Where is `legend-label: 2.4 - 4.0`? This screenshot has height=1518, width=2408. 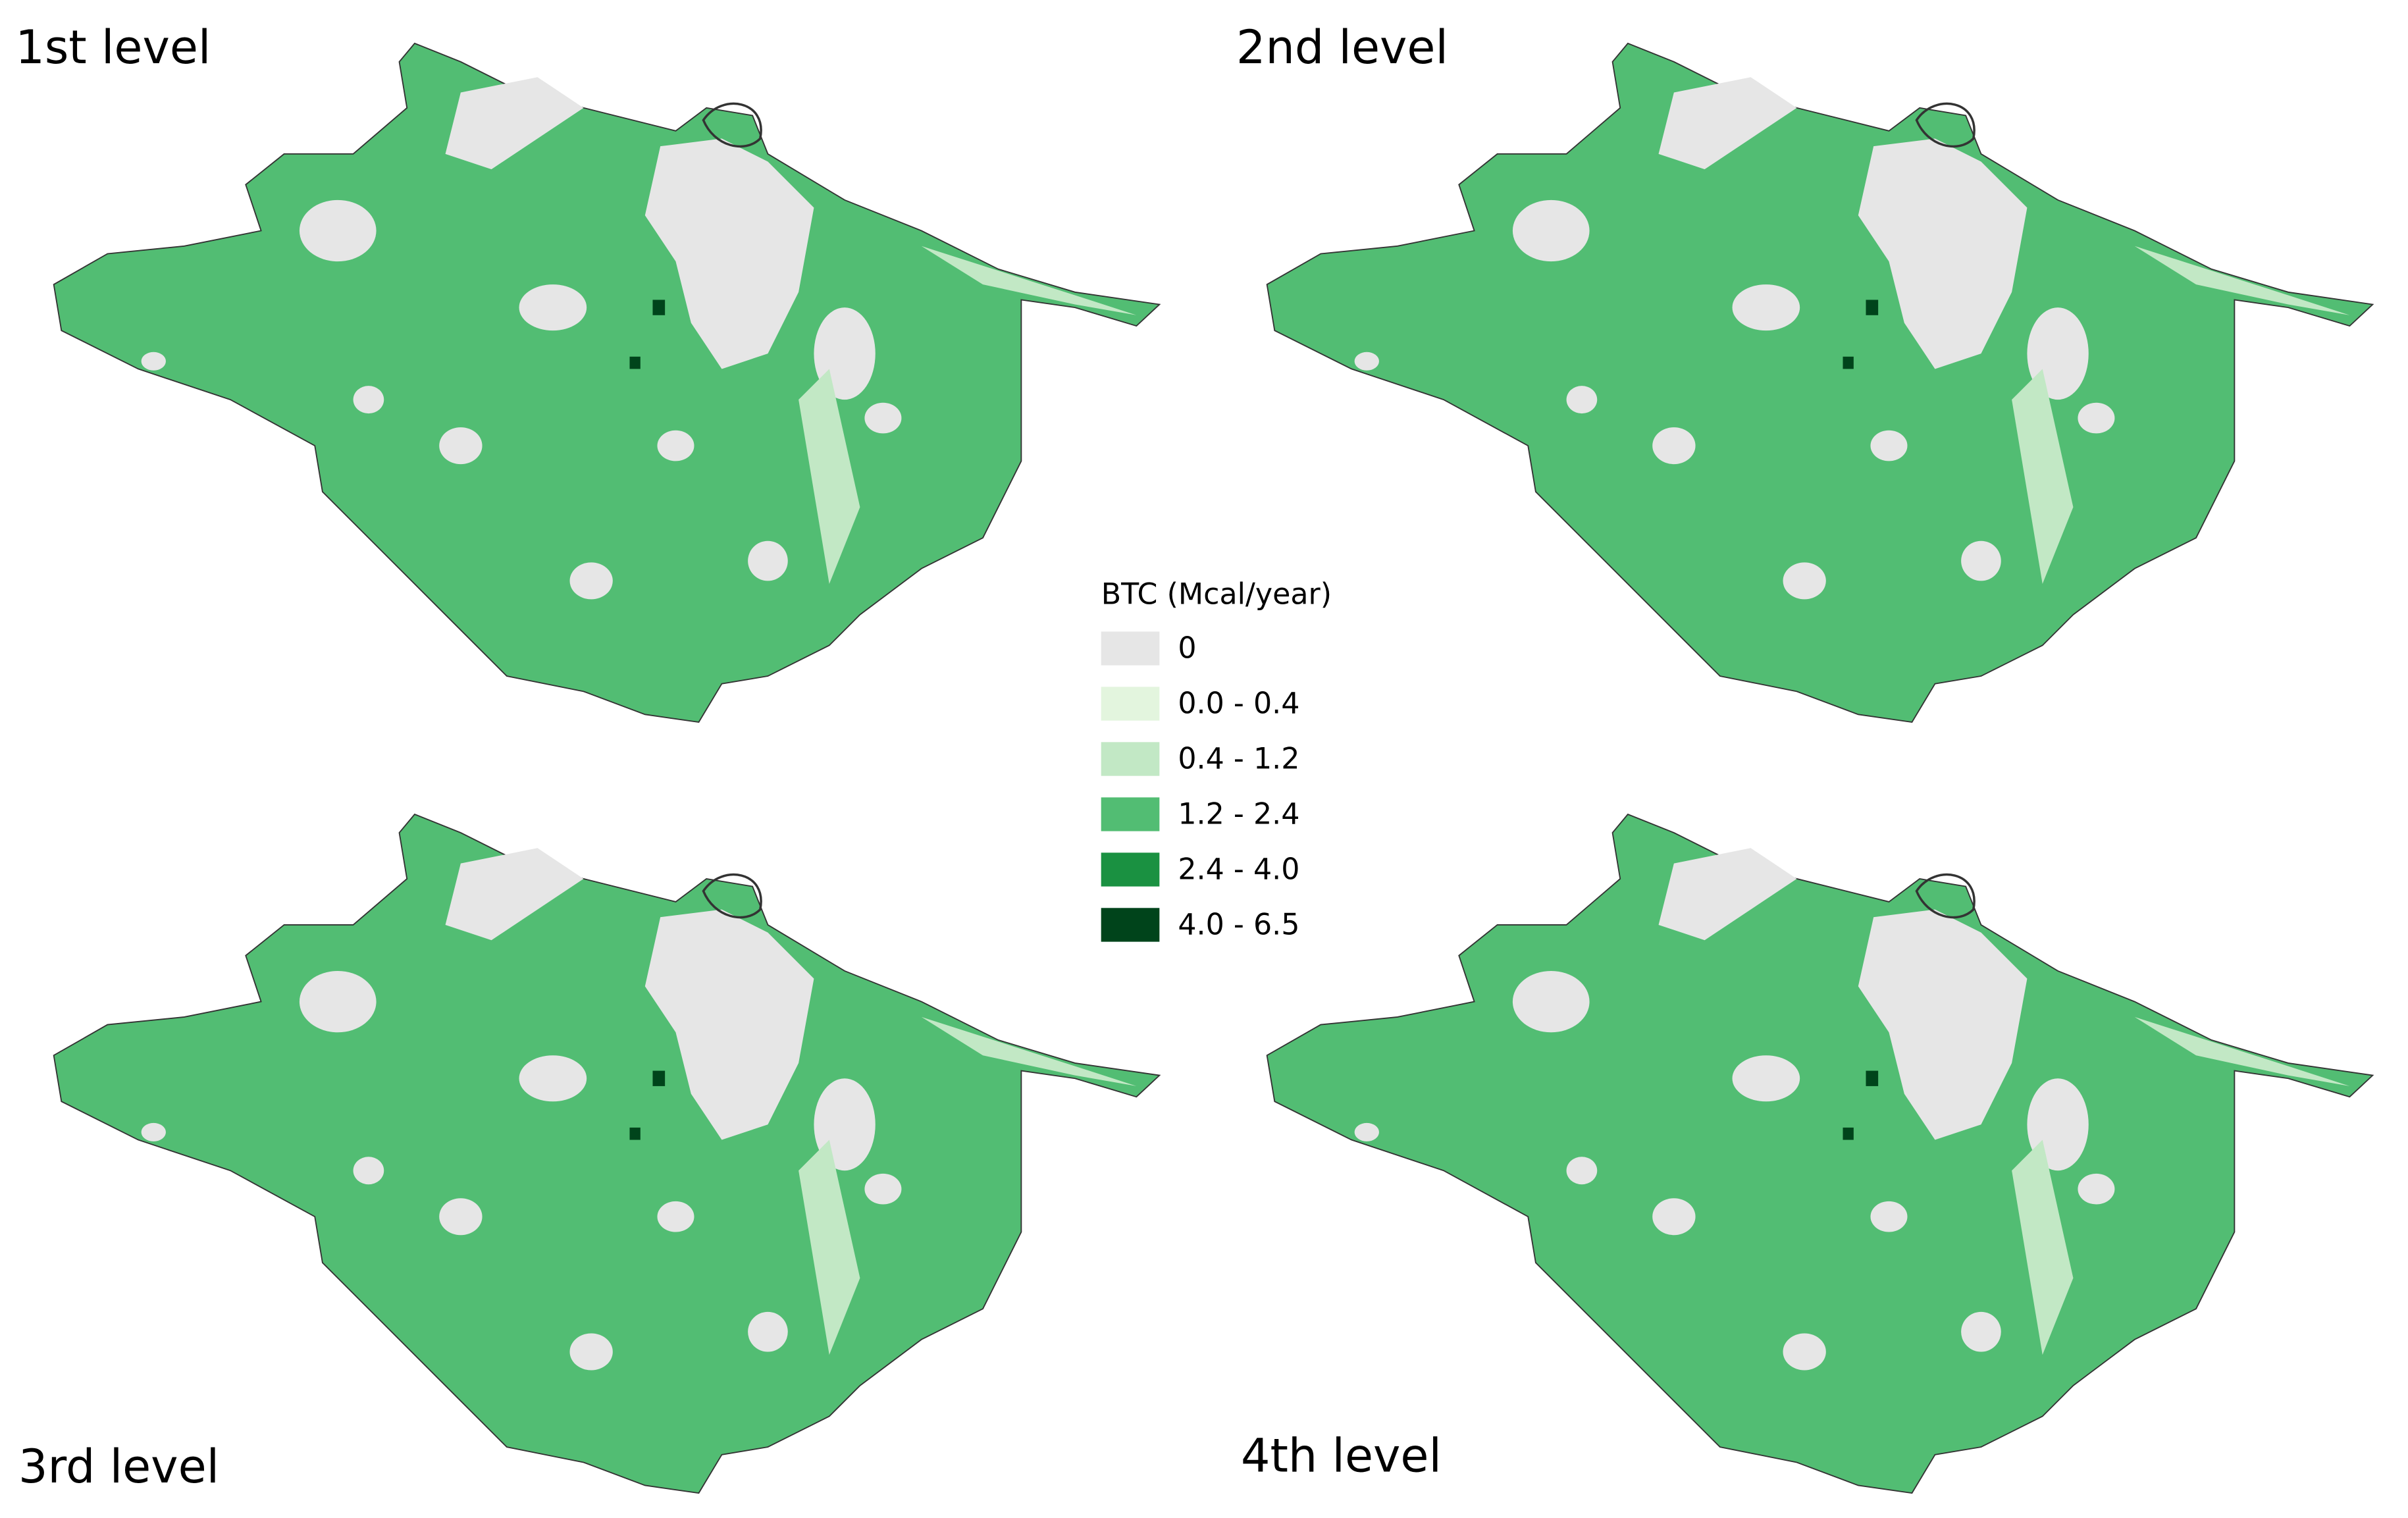 legend-label: 2.4 - 4.0 is located at coordinates (1239, 869).